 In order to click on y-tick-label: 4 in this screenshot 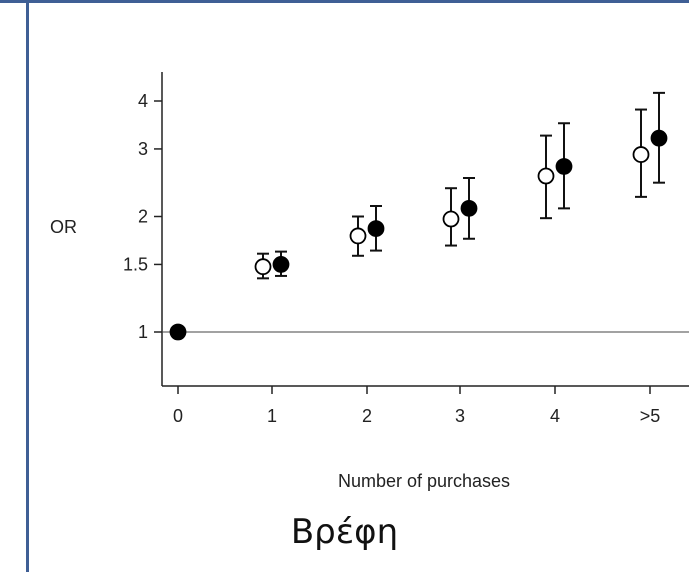, I will do `click(143, 101)`.